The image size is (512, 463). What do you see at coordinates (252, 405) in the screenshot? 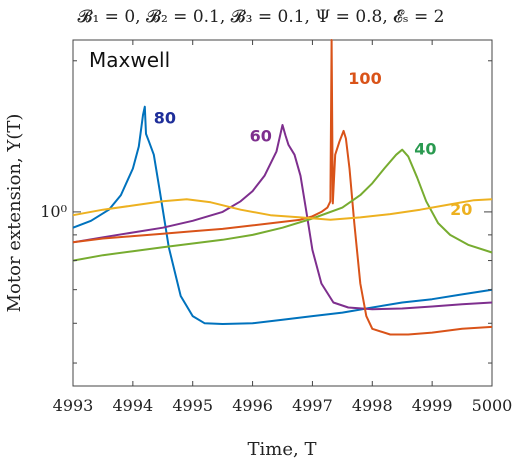
I see `x-tick-label: 4996` at bounding box center [252, 405].